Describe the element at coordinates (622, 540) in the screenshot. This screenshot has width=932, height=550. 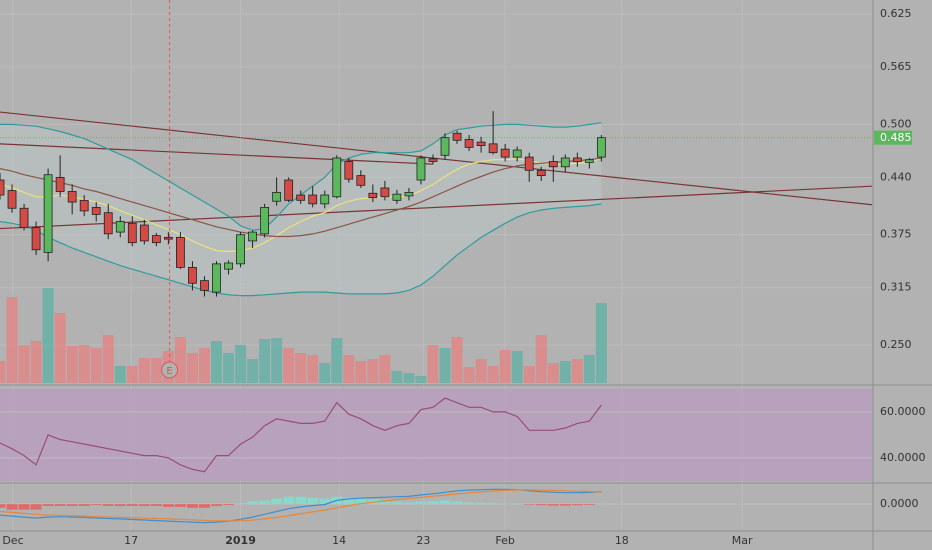
I see `x-tick-label: 18` at that location.